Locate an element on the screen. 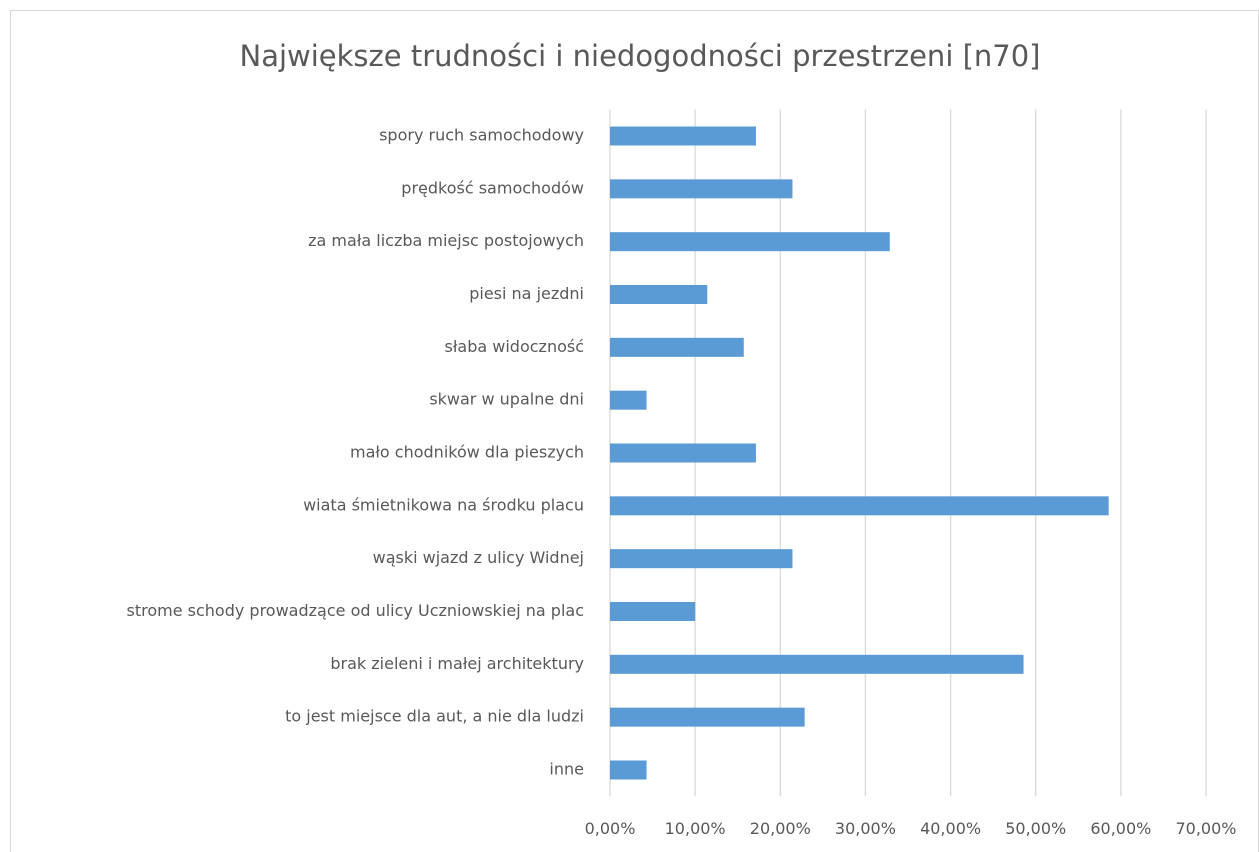 Image resolution: width=1259 pixels, height=852 pixels. x-tick-label: 30,00% is located at coordinates (865, 828).